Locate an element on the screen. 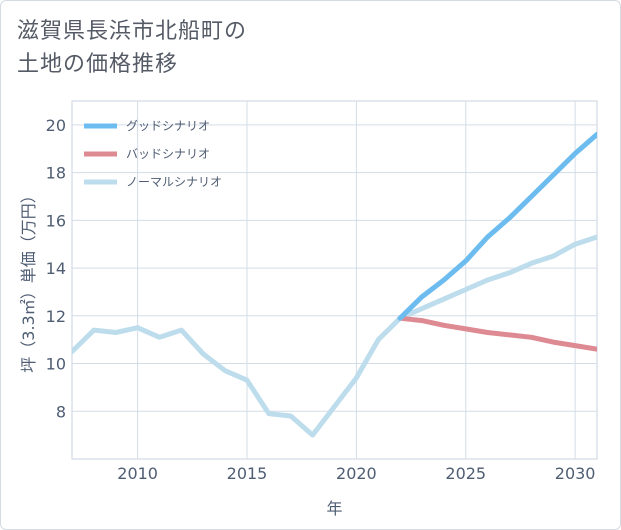 The width and height of the screenshot is (621, 530). x-tick-label: 2020 is located at coordinates (356, 473).